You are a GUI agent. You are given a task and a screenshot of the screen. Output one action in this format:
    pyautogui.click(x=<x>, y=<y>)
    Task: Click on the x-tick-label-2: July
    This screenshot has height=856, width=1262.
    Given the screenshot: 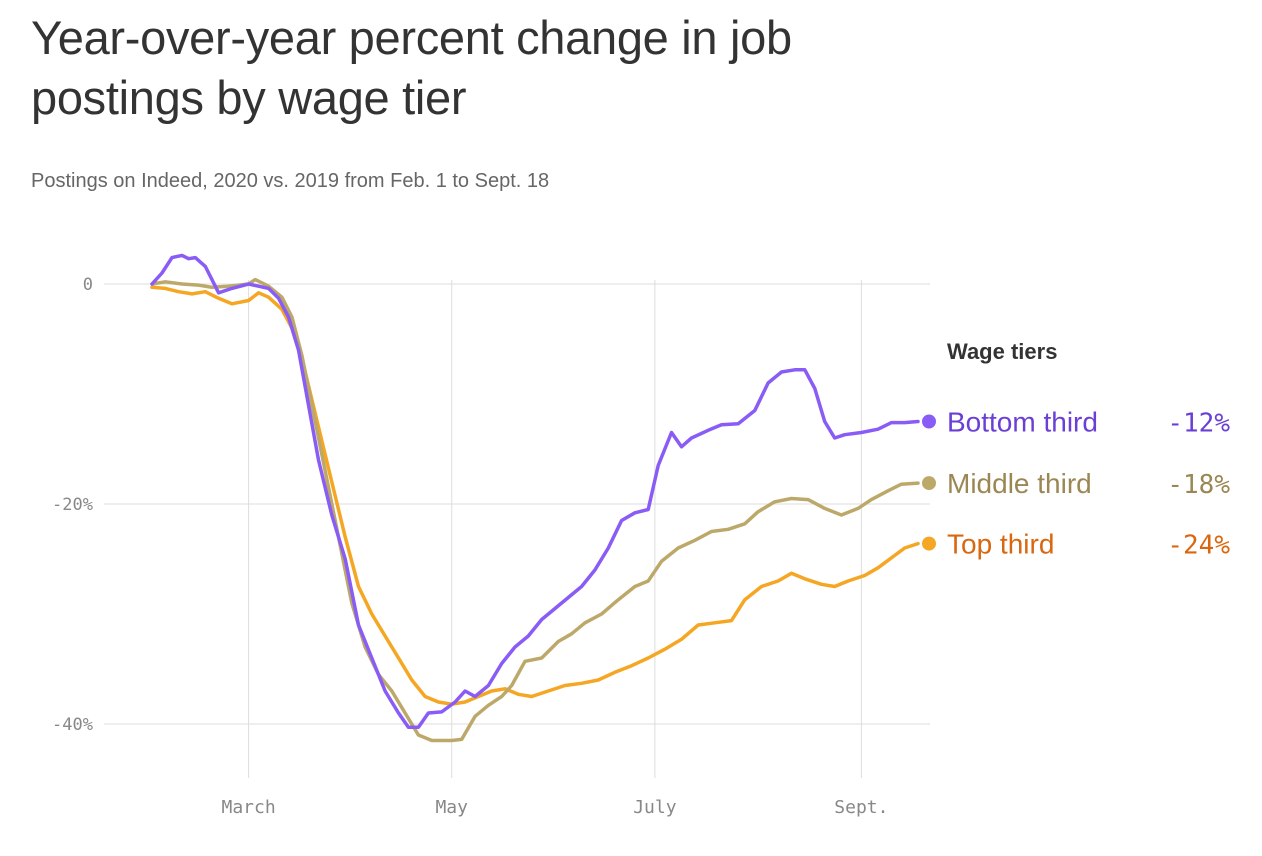 What is the action you would take?
    pyautogui.click(x=655, y=807)
    